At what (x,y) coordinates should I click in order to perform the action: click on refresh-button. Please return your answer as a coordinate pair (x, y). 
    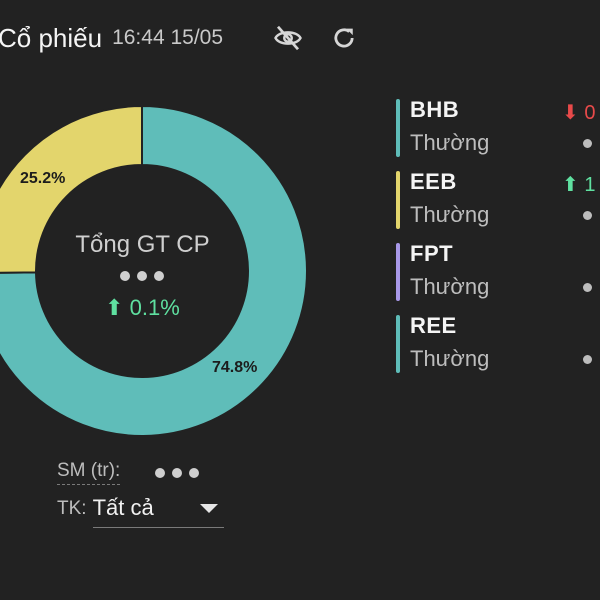
    Looking at the image, I should click on (344, 38).